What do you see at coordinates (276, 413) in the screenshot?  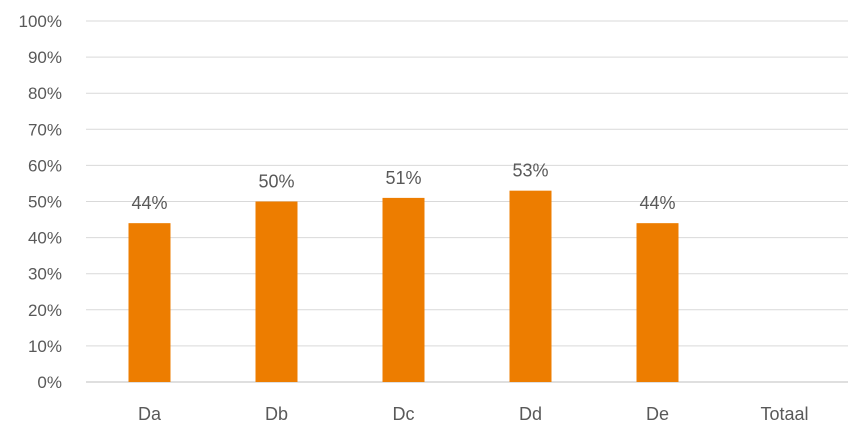 I see `x-category-label: Db` at bounding box center [276, 413].